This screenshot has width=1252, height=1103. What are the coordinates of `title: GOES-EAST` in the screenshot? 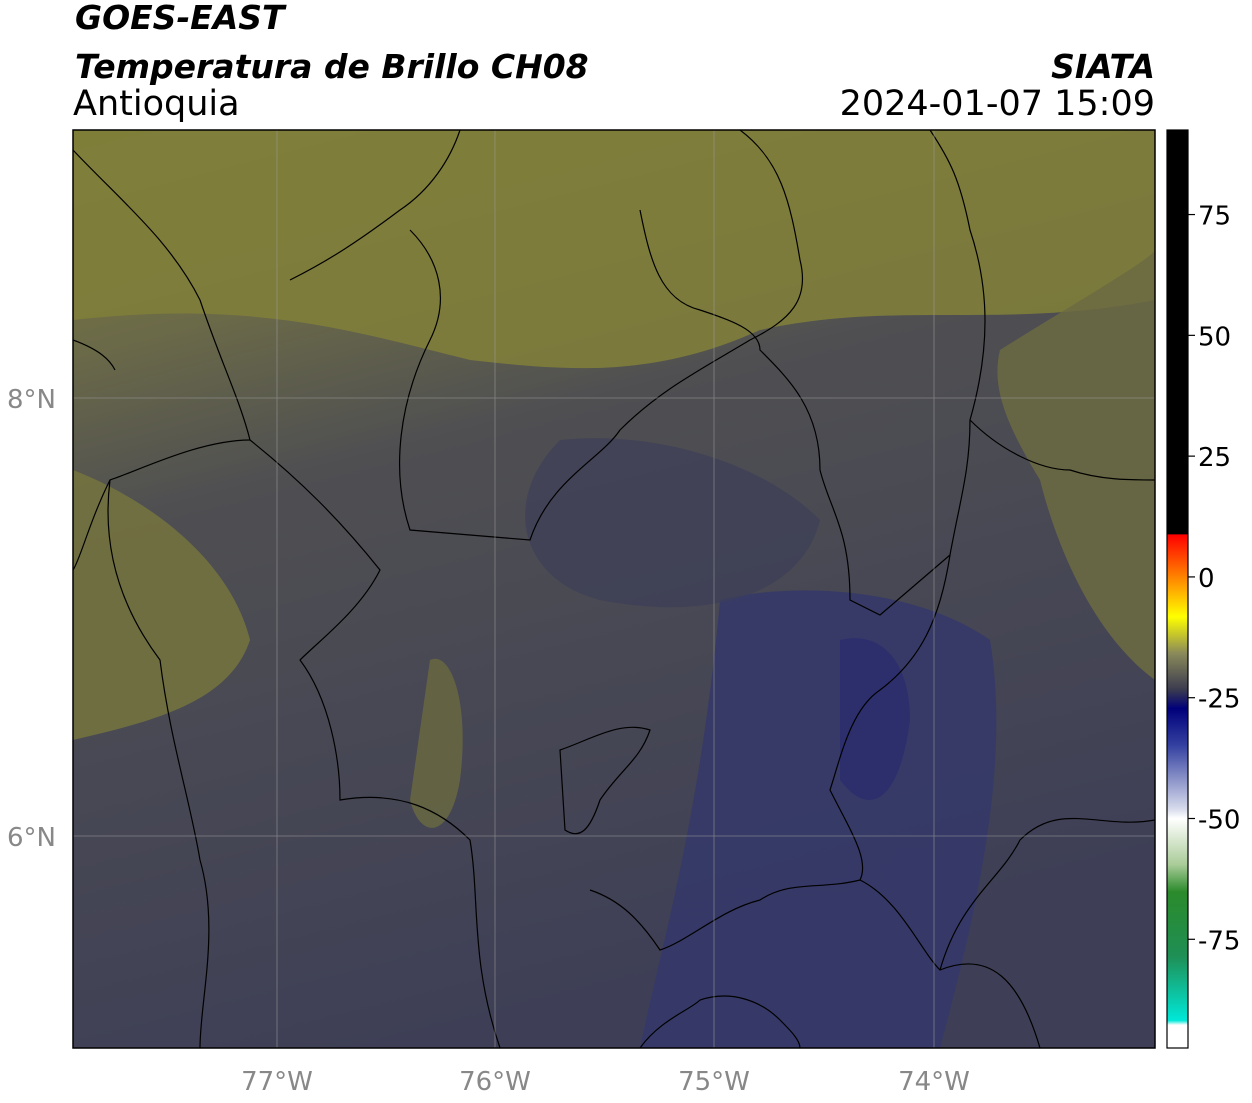 It's located at (181, 18).